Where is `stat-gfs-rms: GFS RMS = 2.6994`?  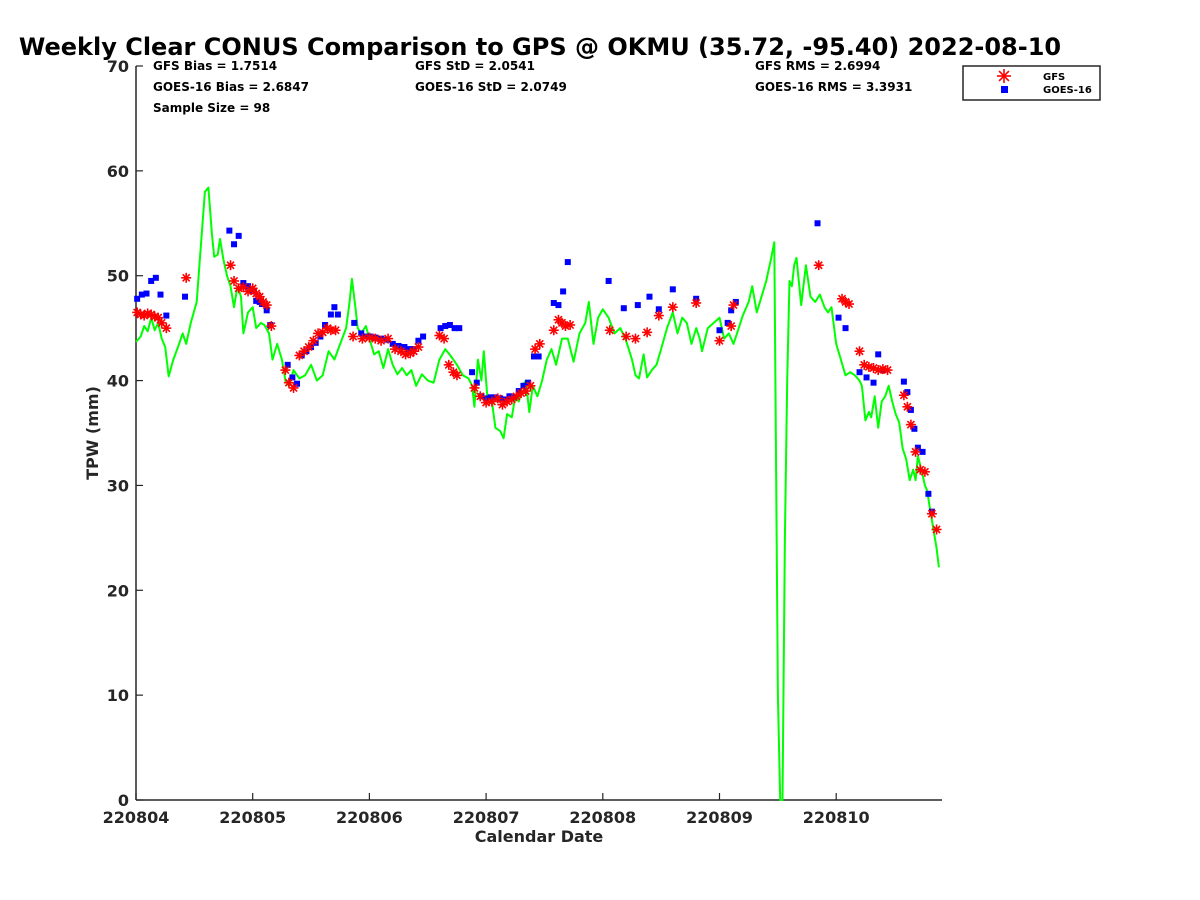
stat-gfs-rms: GFS RMS = 2.6994 is located at coordinates (817, 66).